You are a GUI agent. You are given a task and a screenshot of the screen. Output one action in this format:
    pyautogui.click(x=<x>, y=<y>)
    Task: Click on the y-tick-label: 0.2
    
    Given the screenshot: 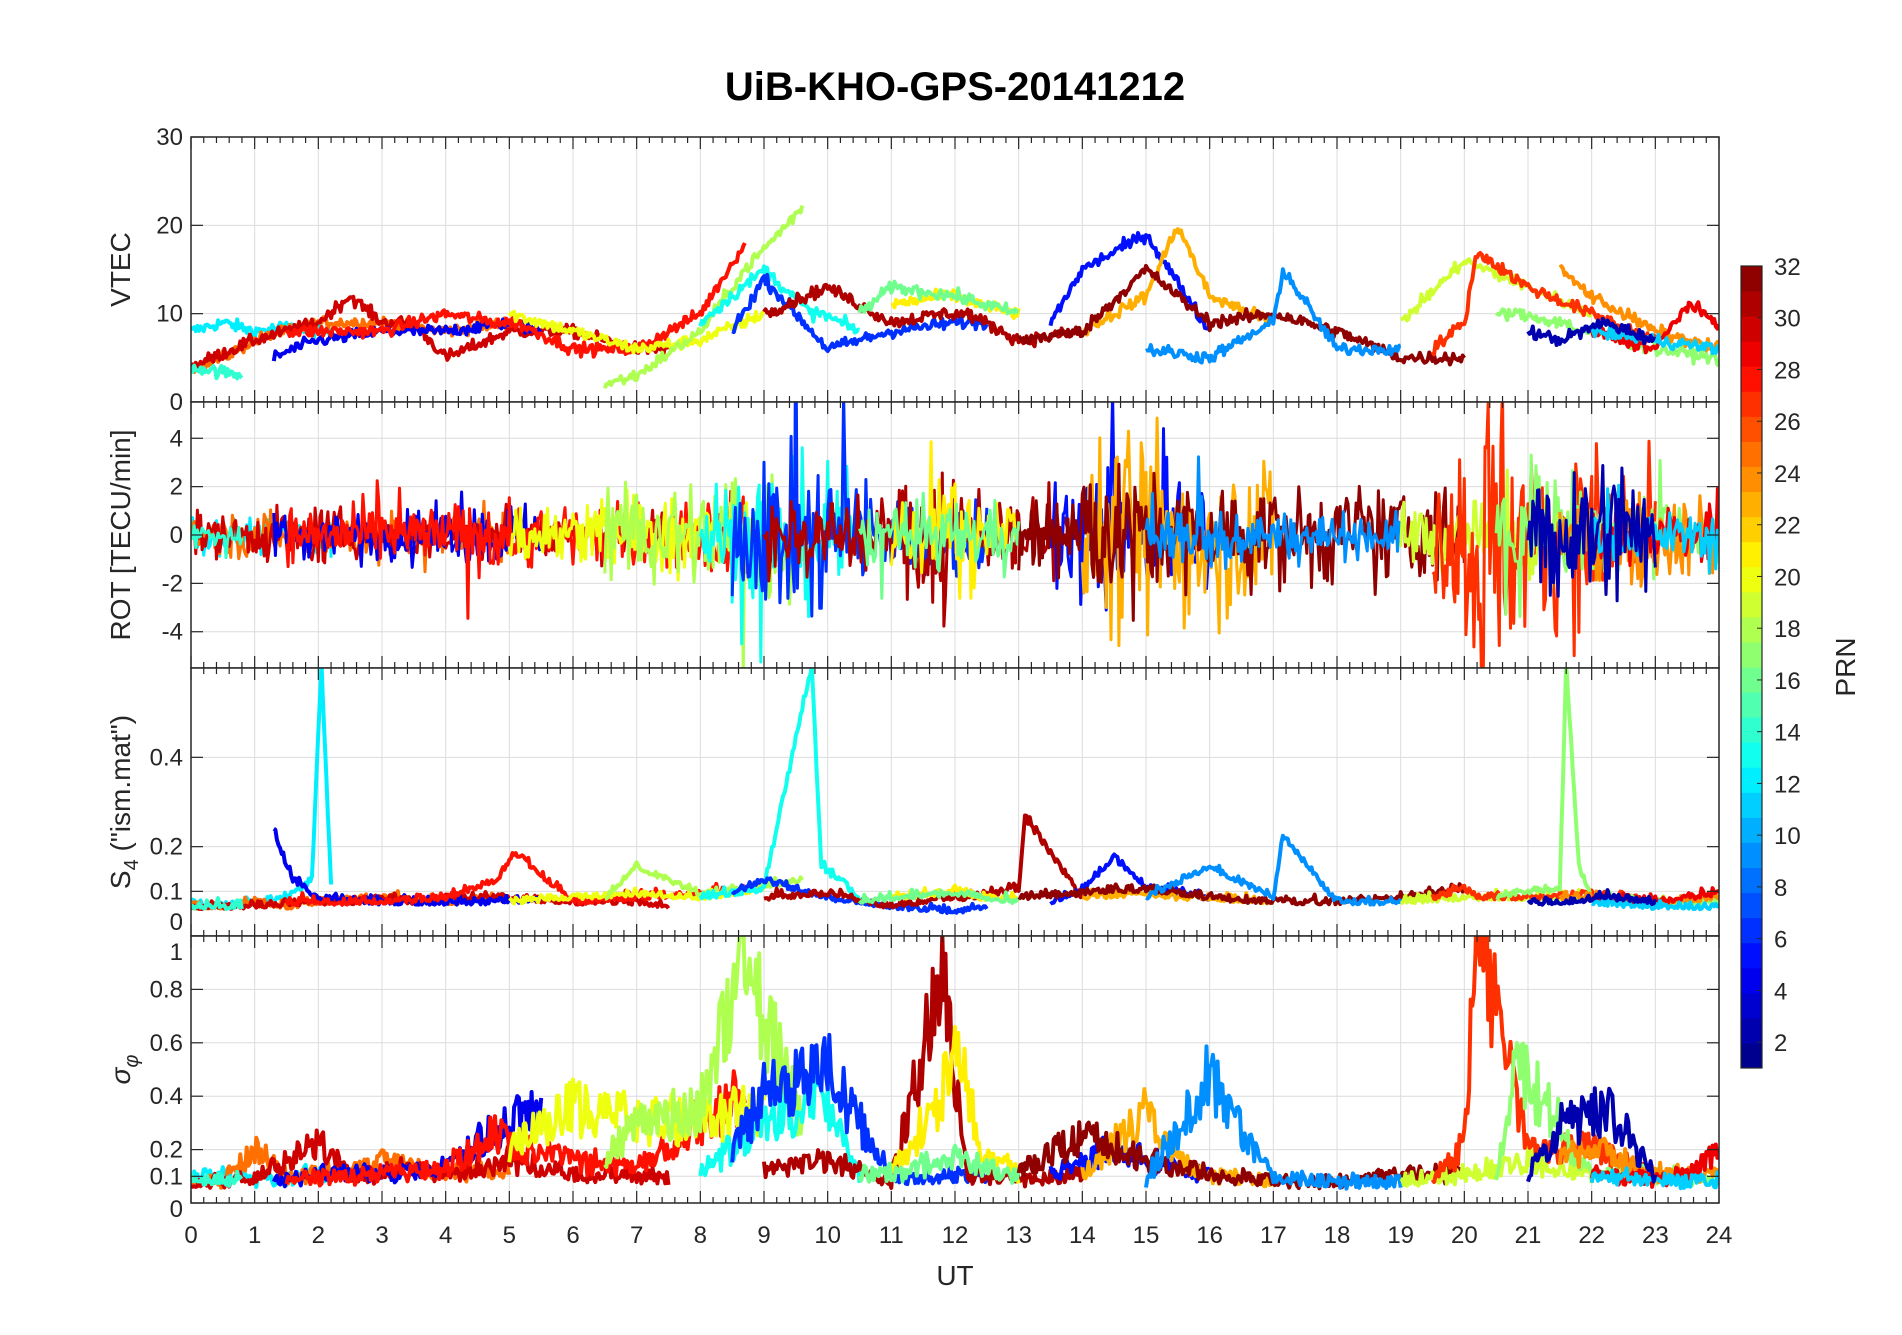 What is the action you would take?
    pyautogui.click(x=166, y=847)
    